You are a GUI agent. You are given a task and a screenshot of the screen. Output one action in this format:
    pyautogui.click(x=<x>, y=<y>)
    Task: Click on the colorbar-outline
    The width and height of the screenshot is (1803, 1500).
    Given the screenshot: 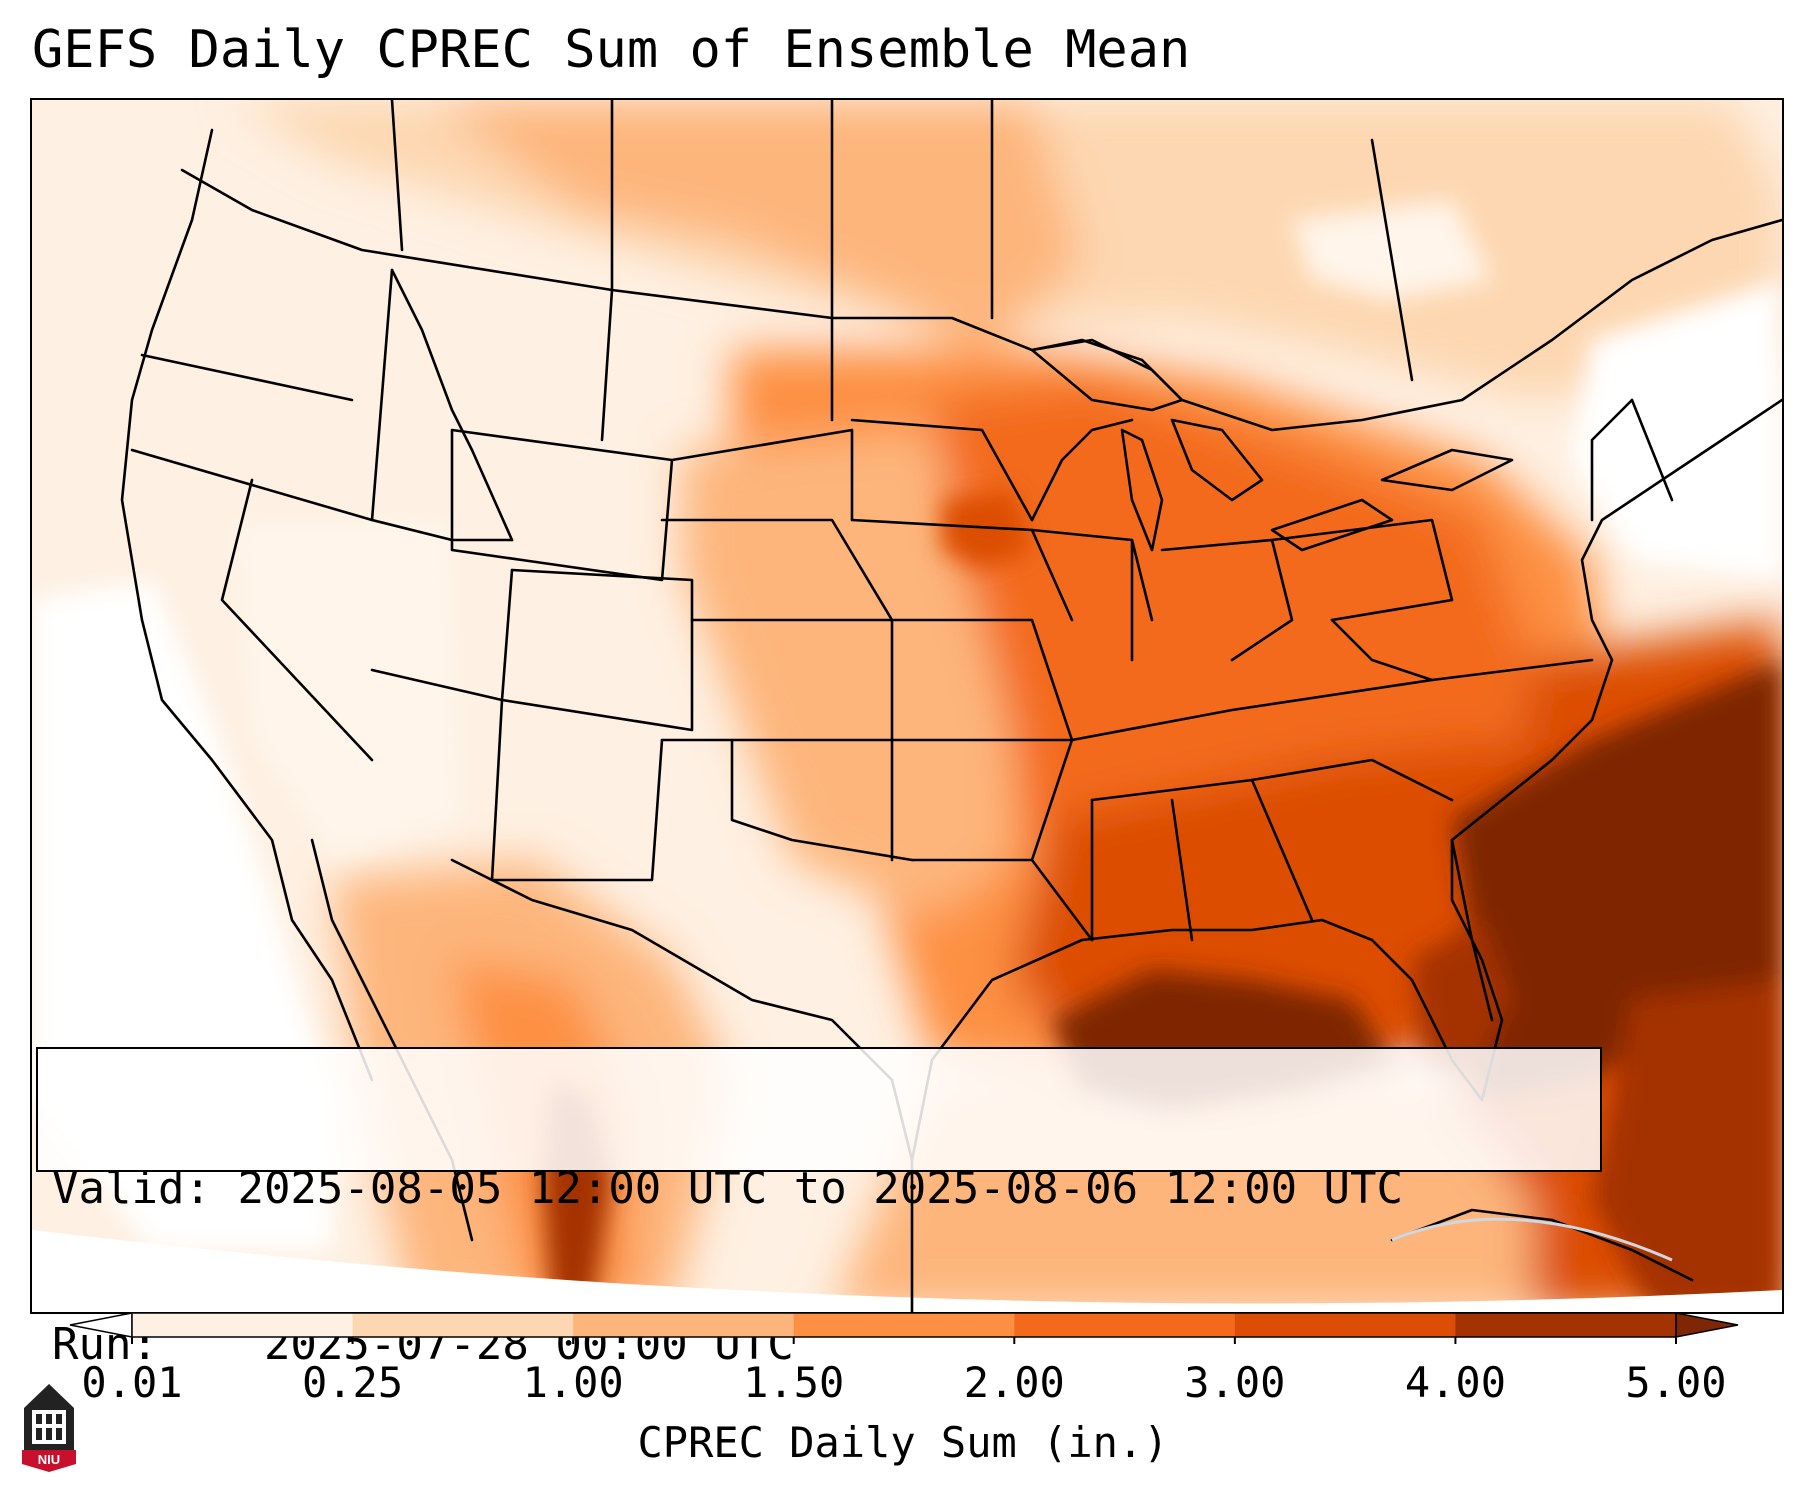 What is the action you would take?
    pyautogui.click(x=904, y=1325)
    